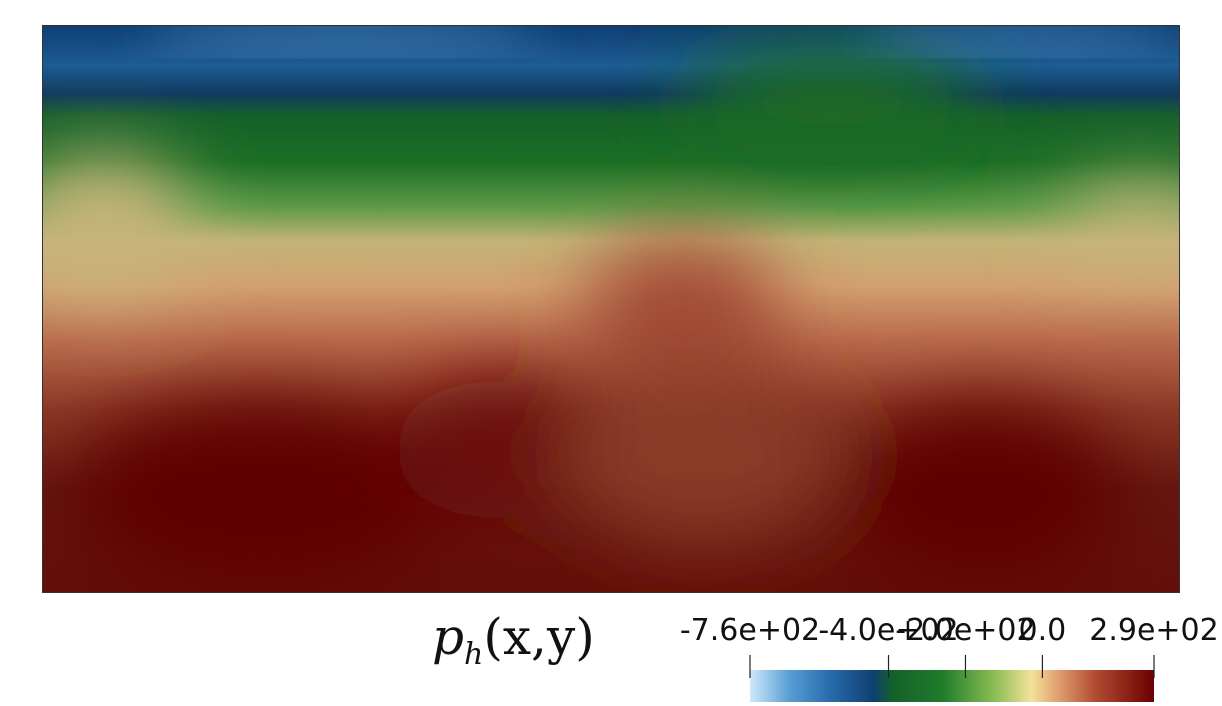 This screenshot has width=1222, height=706. Describe the element at coordinates (952, 686) in the screenshot. I see `colorbar-gradient` at that location.